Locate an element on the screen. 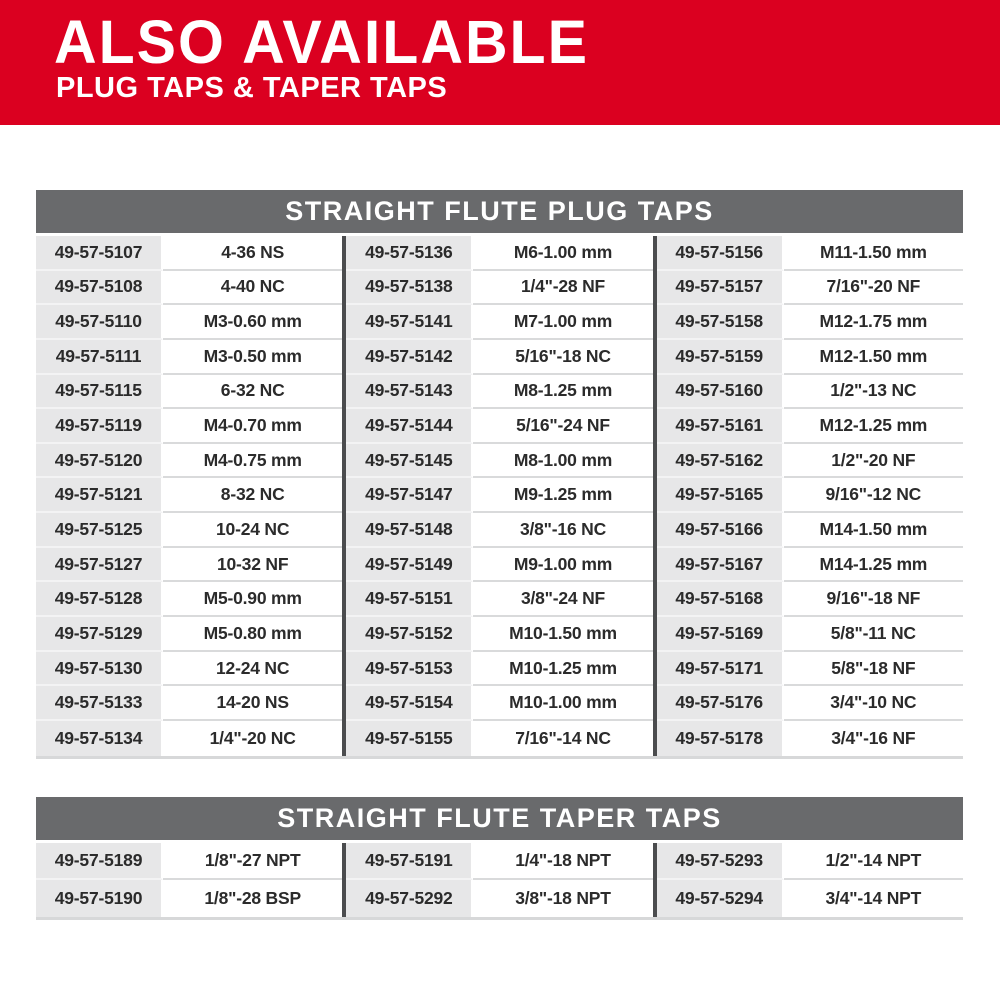  sku-cell: 49-57-5147 is located at coordinates (410, 496).